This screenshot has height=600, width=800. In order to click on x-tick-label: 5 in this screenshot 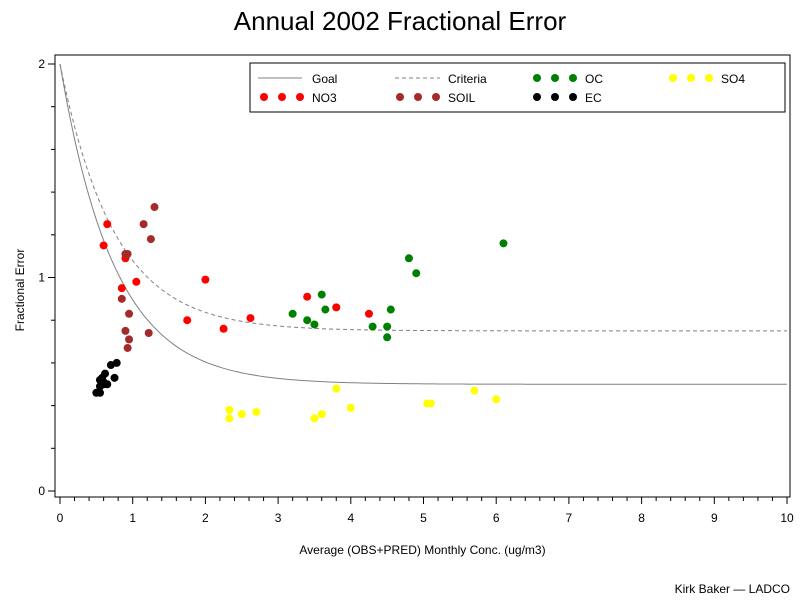, I will do `click(423, 518)`.